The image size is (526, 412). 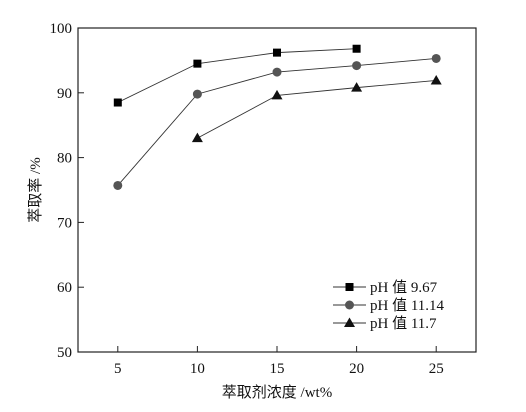 What do you see at coordinates (64, 353) in the screenshot?
I see `y-tick-label: 50` at bounding box center [64, 353].